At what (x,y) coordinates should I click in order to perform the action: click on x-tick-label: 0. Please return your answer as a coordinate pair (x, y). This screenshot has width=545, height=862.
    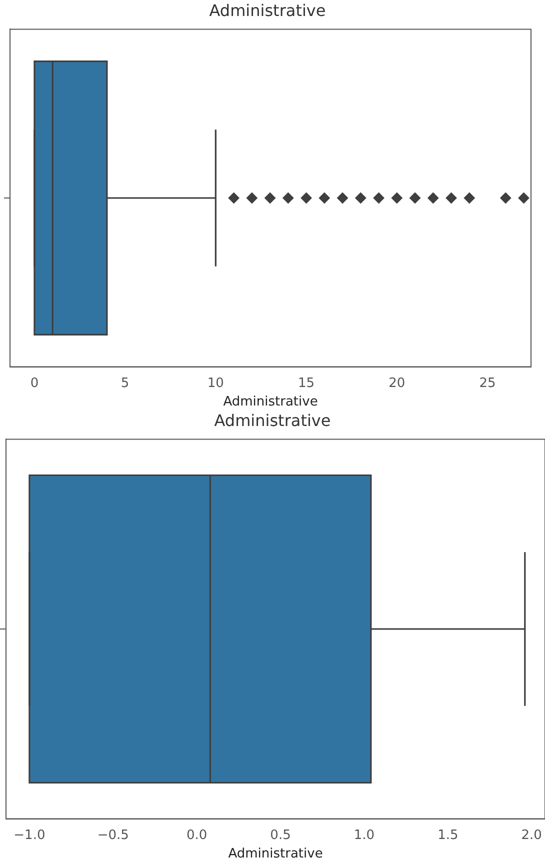
    Looking at the image, I should click on (34, 383).